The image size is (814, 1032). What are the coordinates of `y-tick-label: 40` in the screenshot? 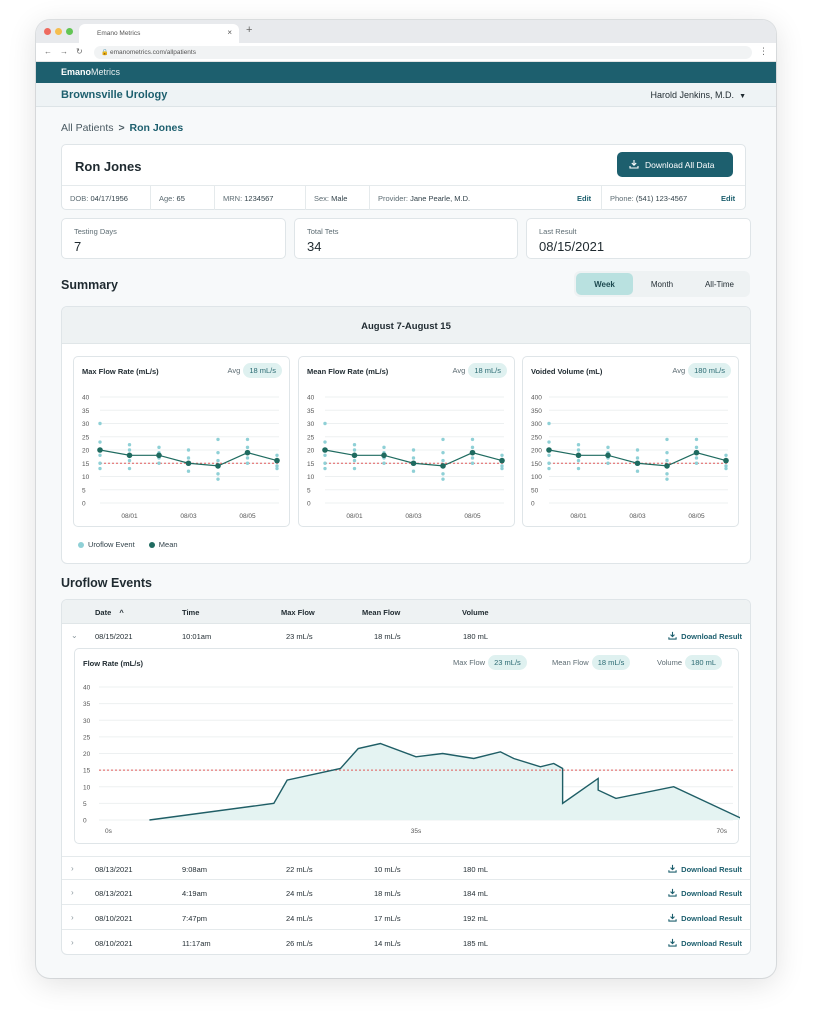 It's located at (86, 398).